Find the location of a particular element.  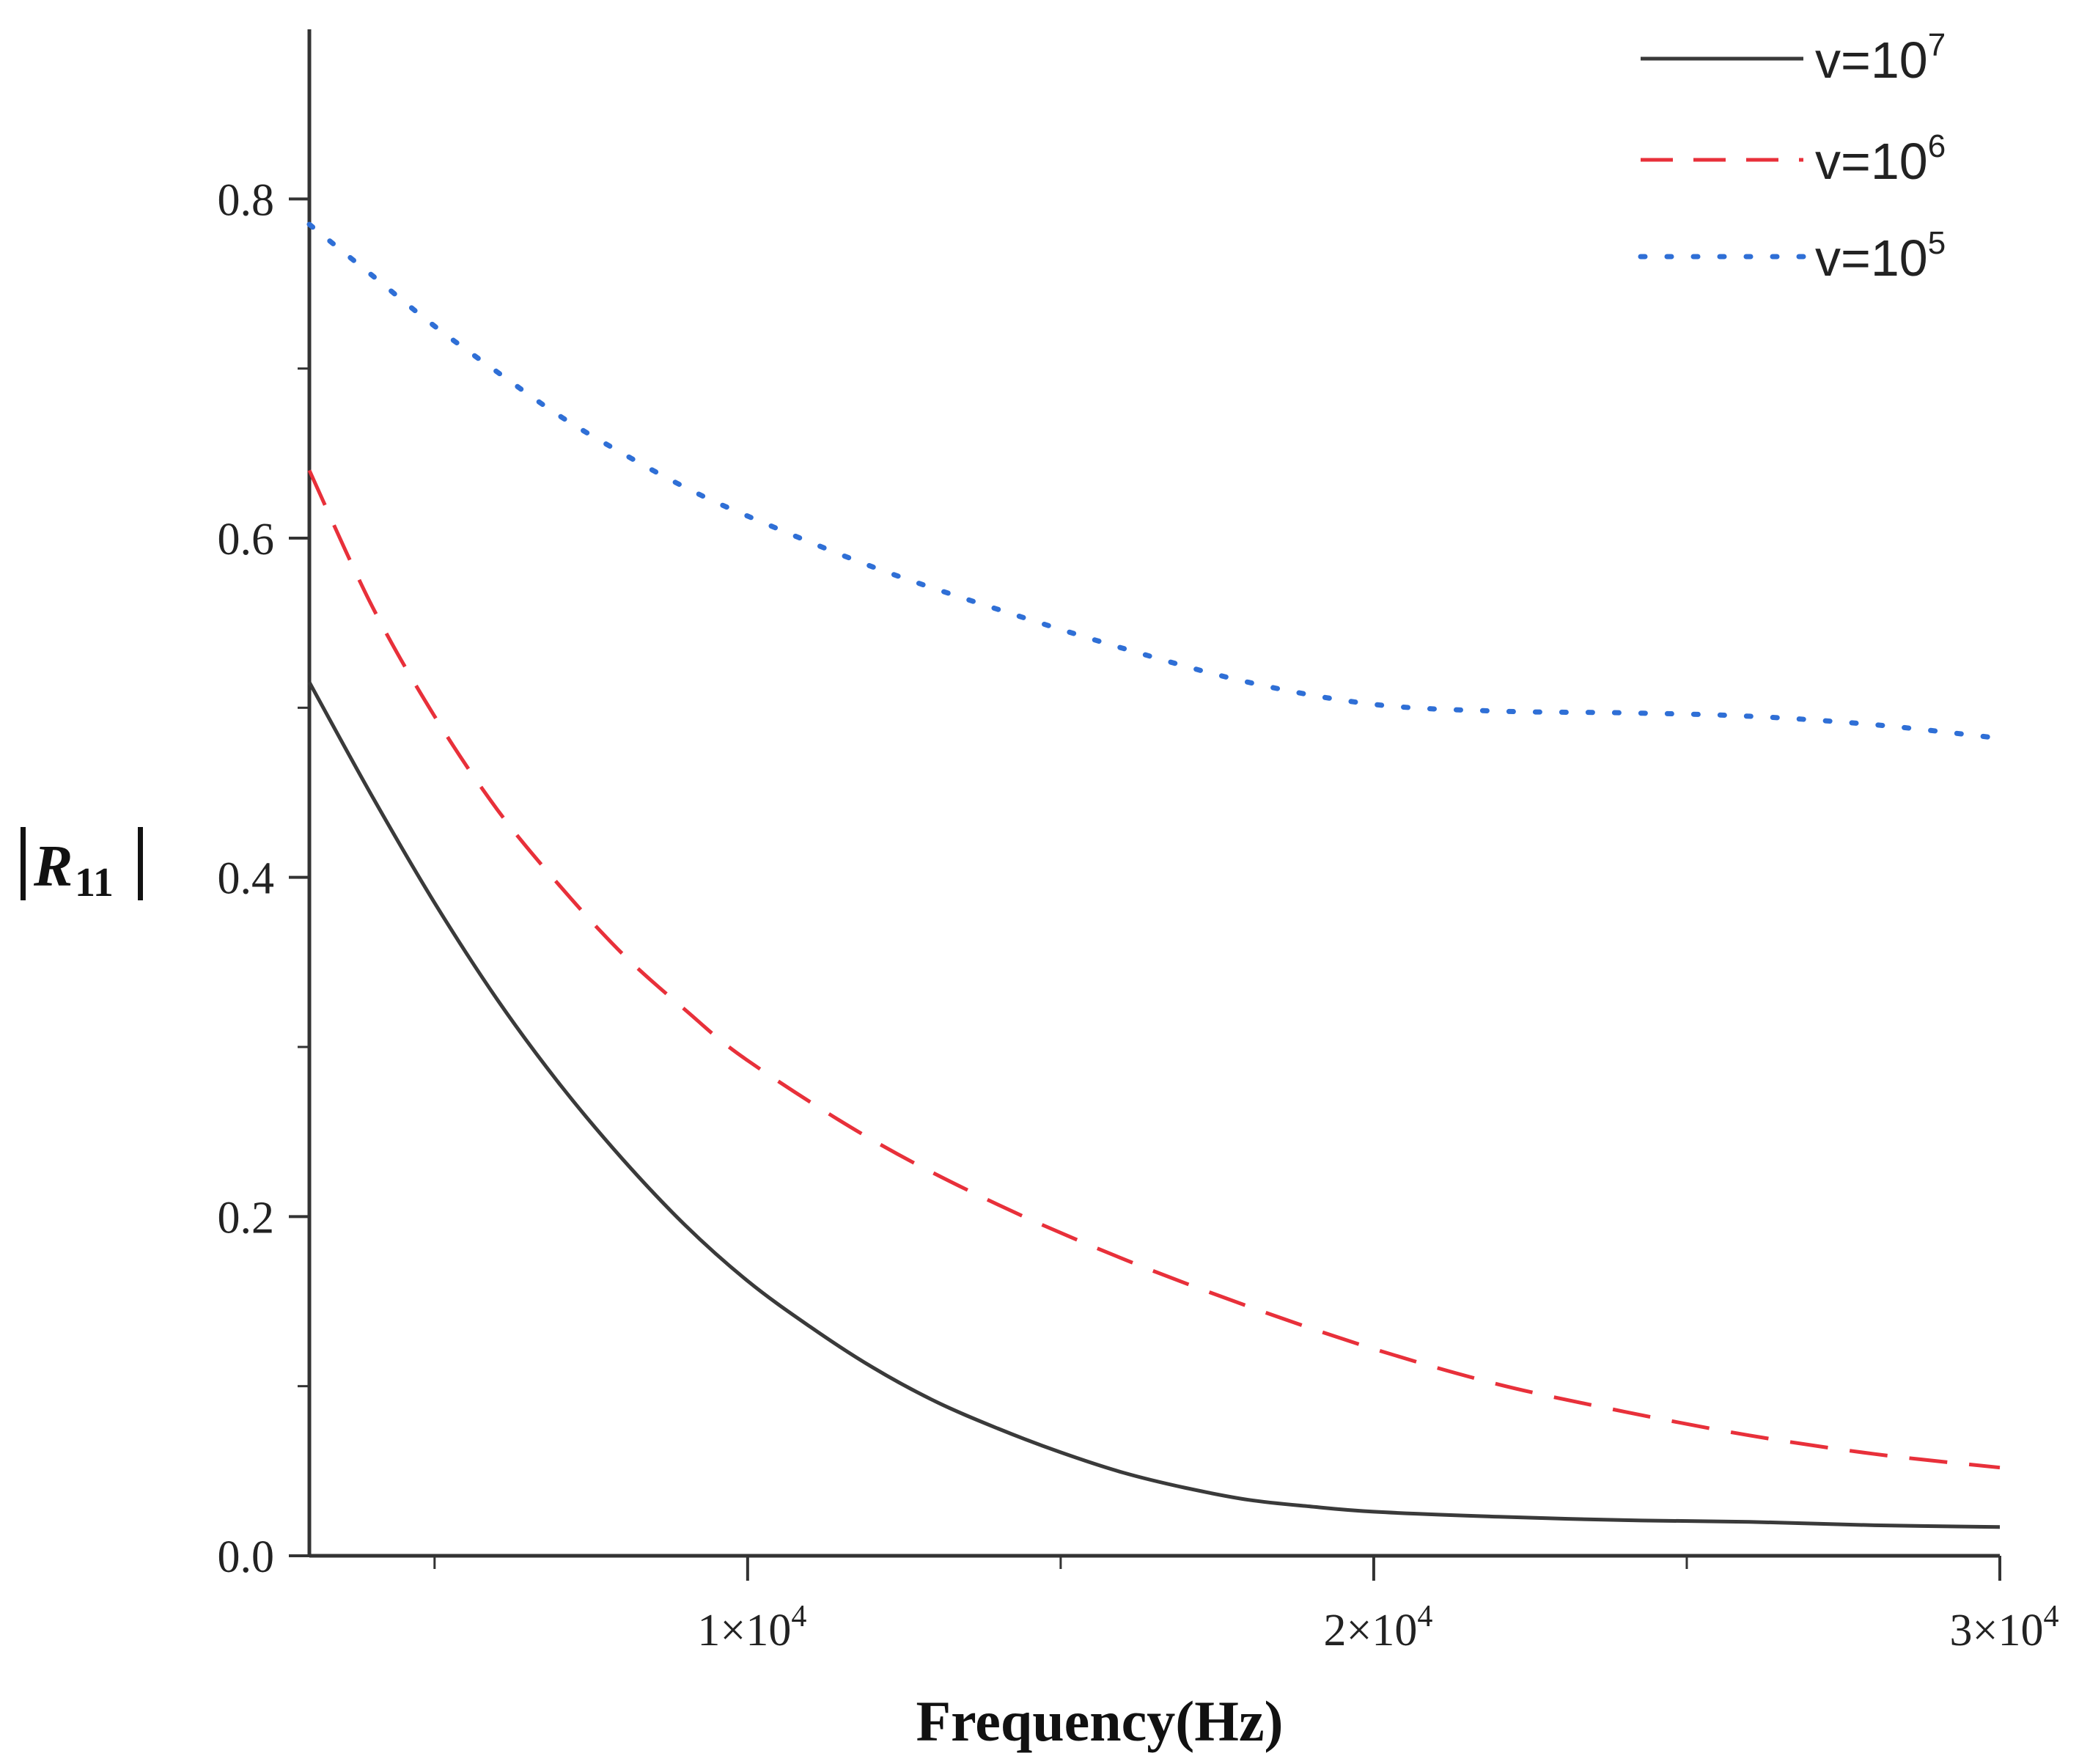

y-axis-title-symbol: R is located at coordinates (53, 866).